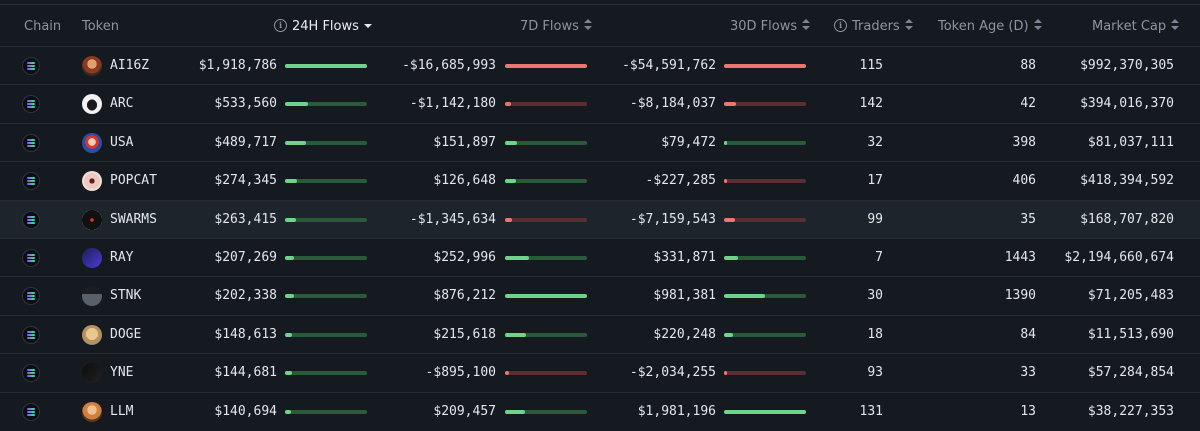 This screenshot has width=1200, height=431. What do you see at coordinates (126, 334) in the screenshot?
I see `token-symbol: DOGE` at bounding box center [126, 334].